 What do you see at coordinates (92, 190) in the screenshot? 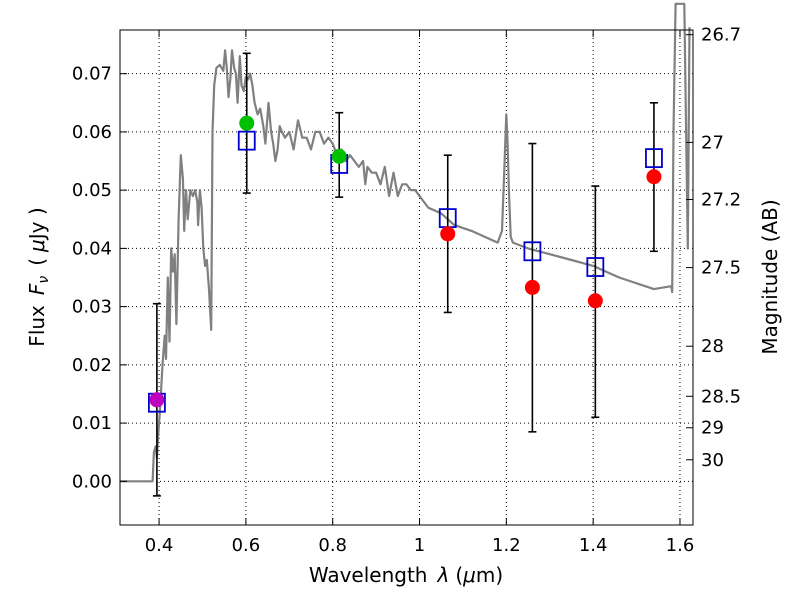
I see `y-tick-label: 0.05` at bounding box center [92, 190].